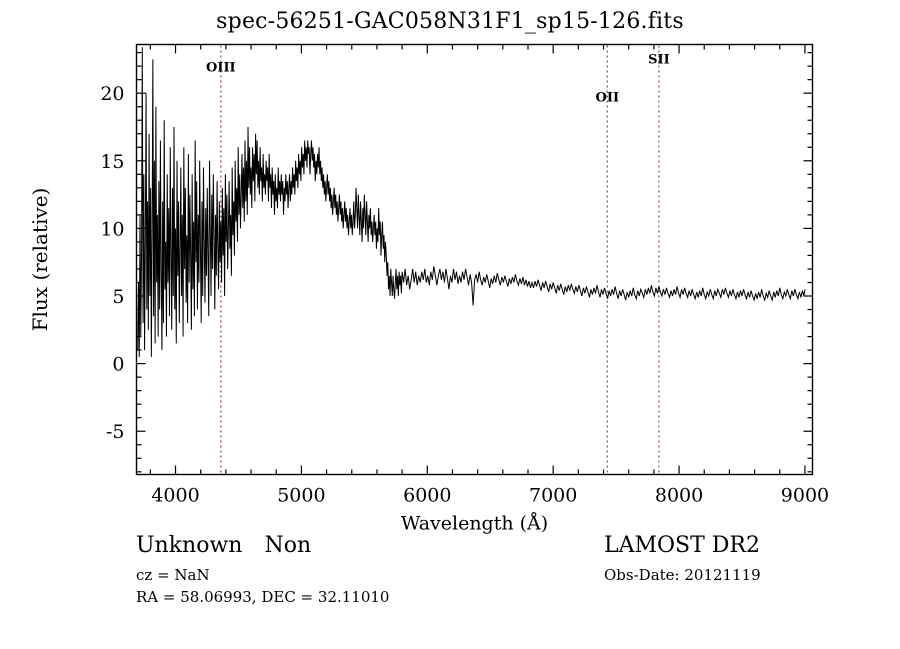 This screenshot has width=900, height=649. Describe the element at coordinates (288, 545) in the screenshot. I see `object-subclass: Non` at that location.